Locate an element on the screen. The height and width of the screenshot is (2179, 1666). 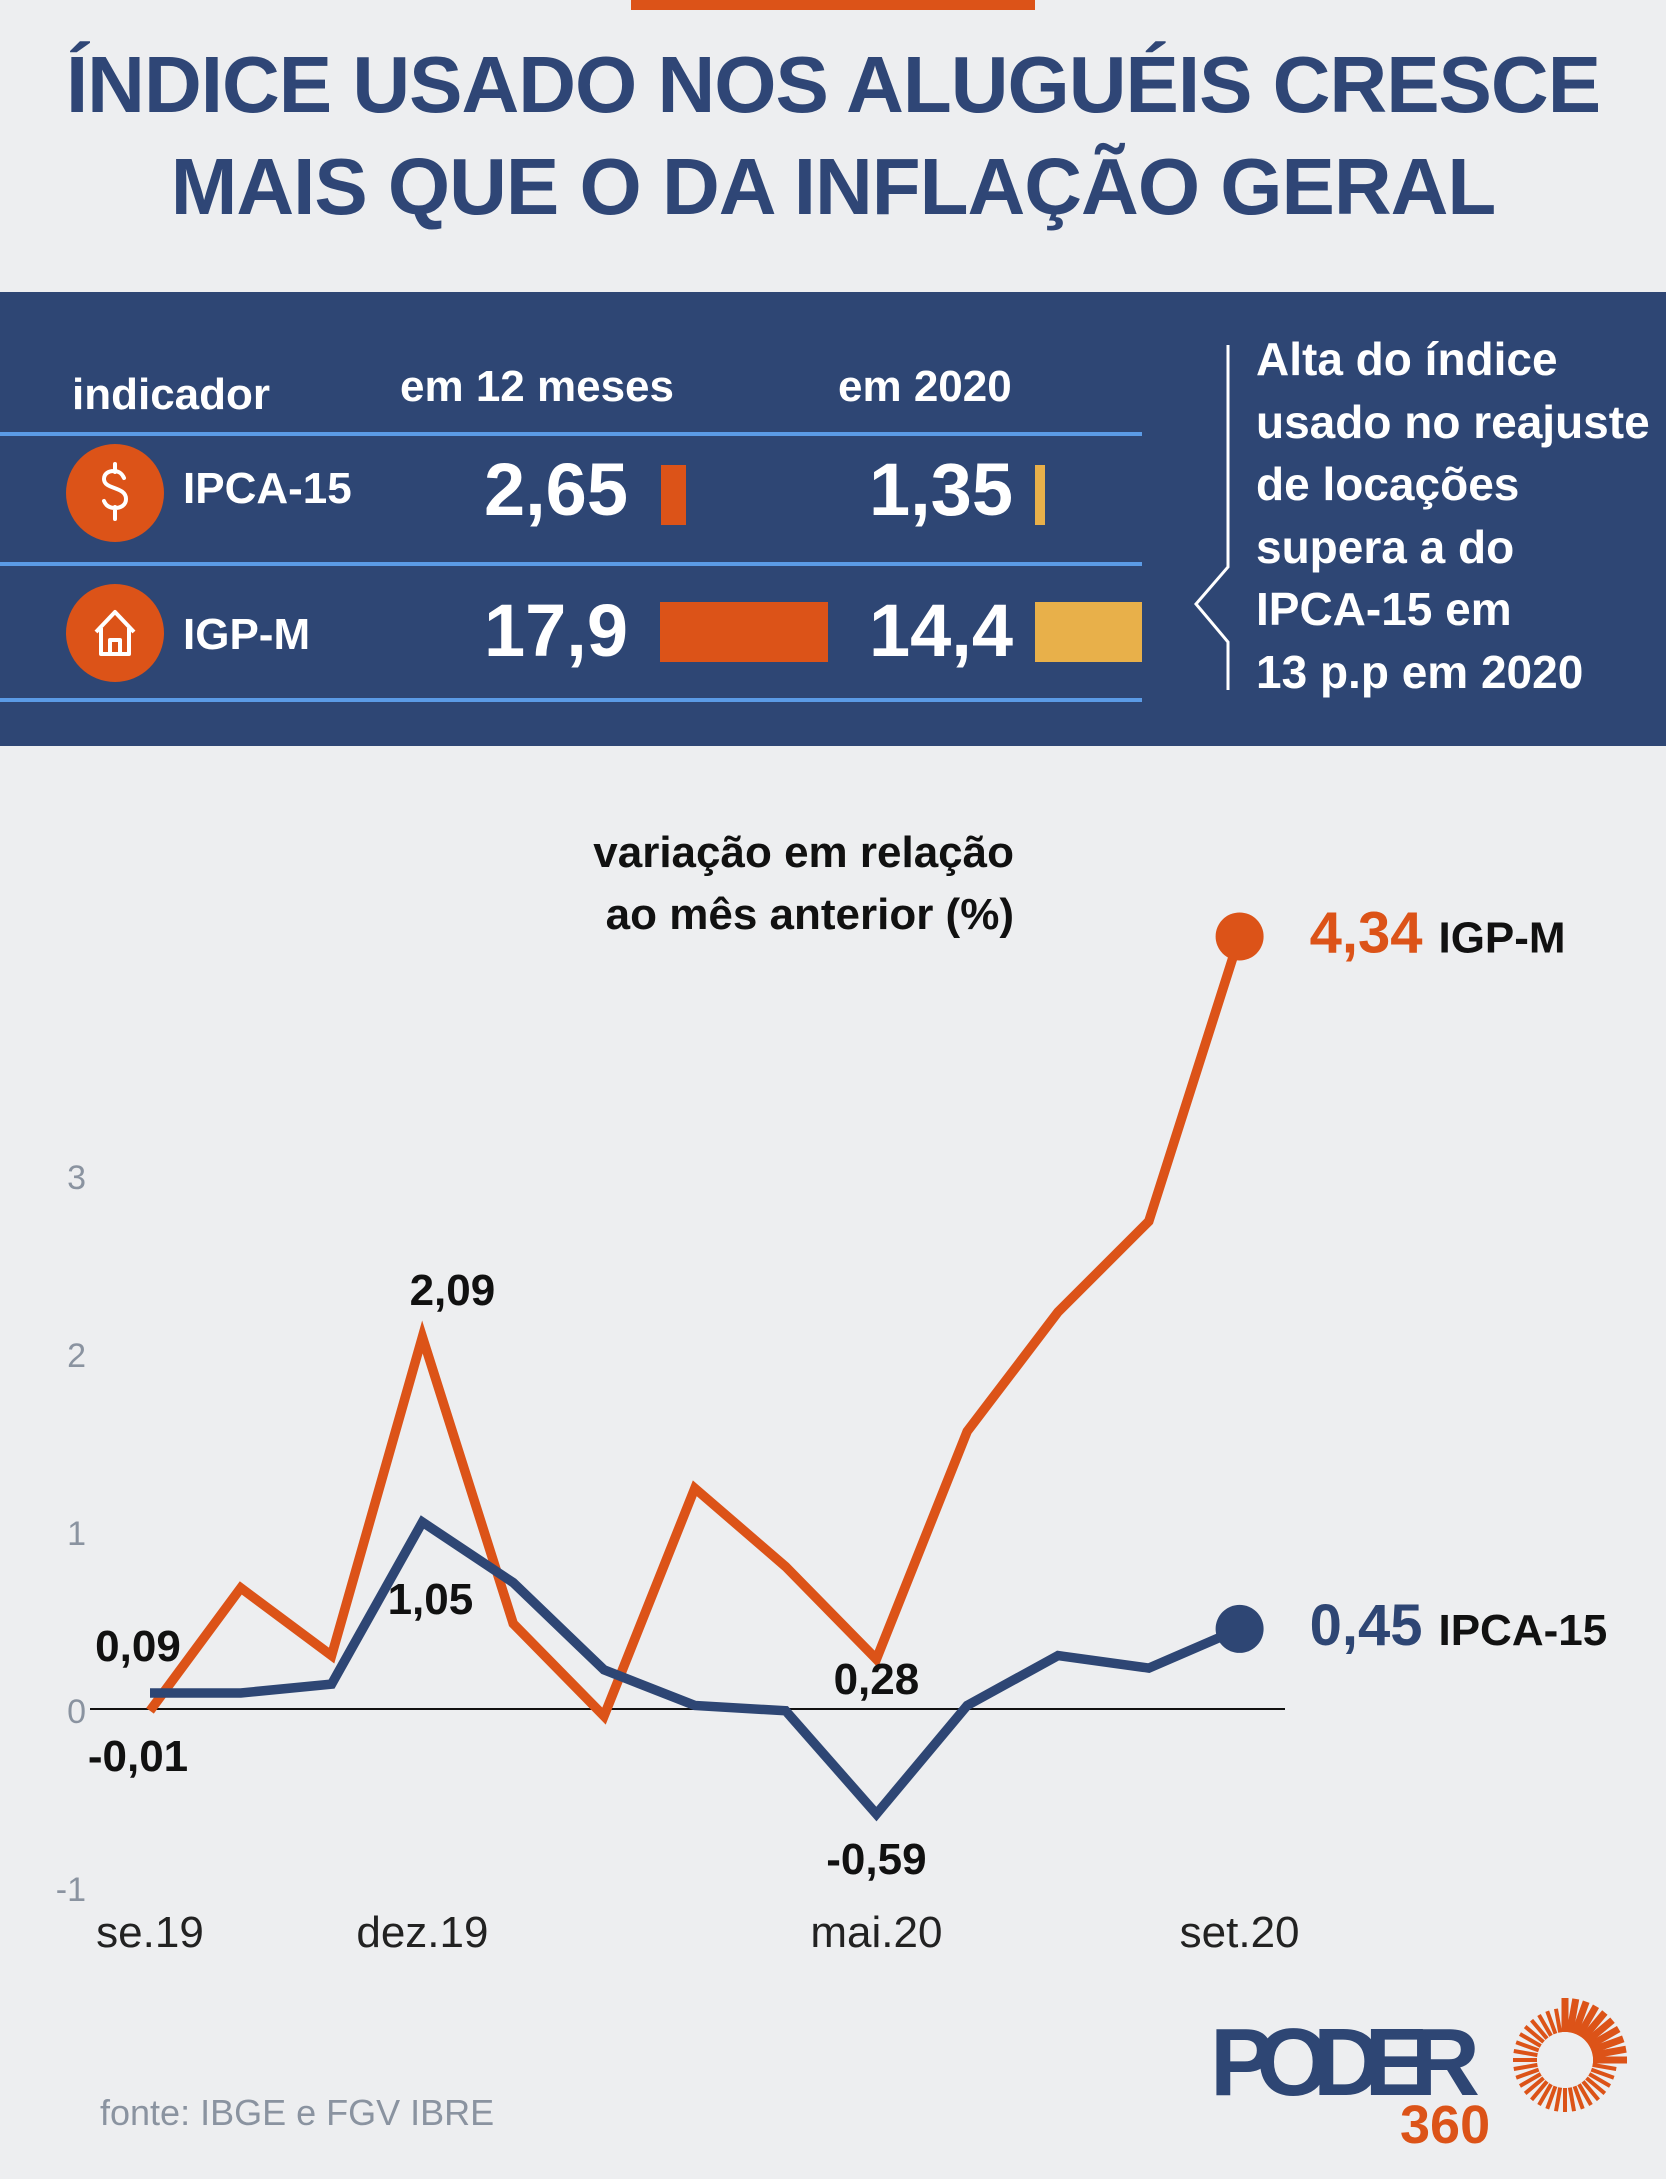
bracket is located at coordinates (1212, 517).